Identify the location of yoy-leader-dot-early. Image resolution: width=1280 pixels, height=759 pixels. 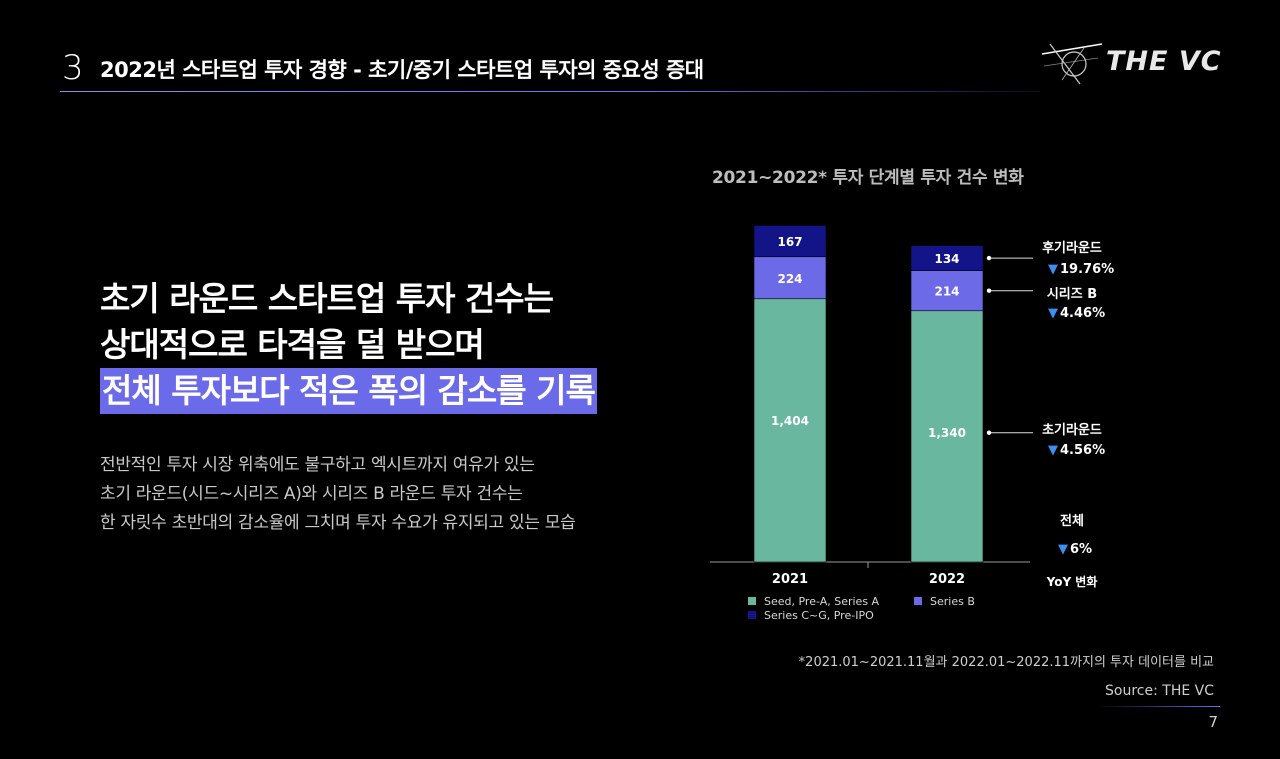
(989, 432).